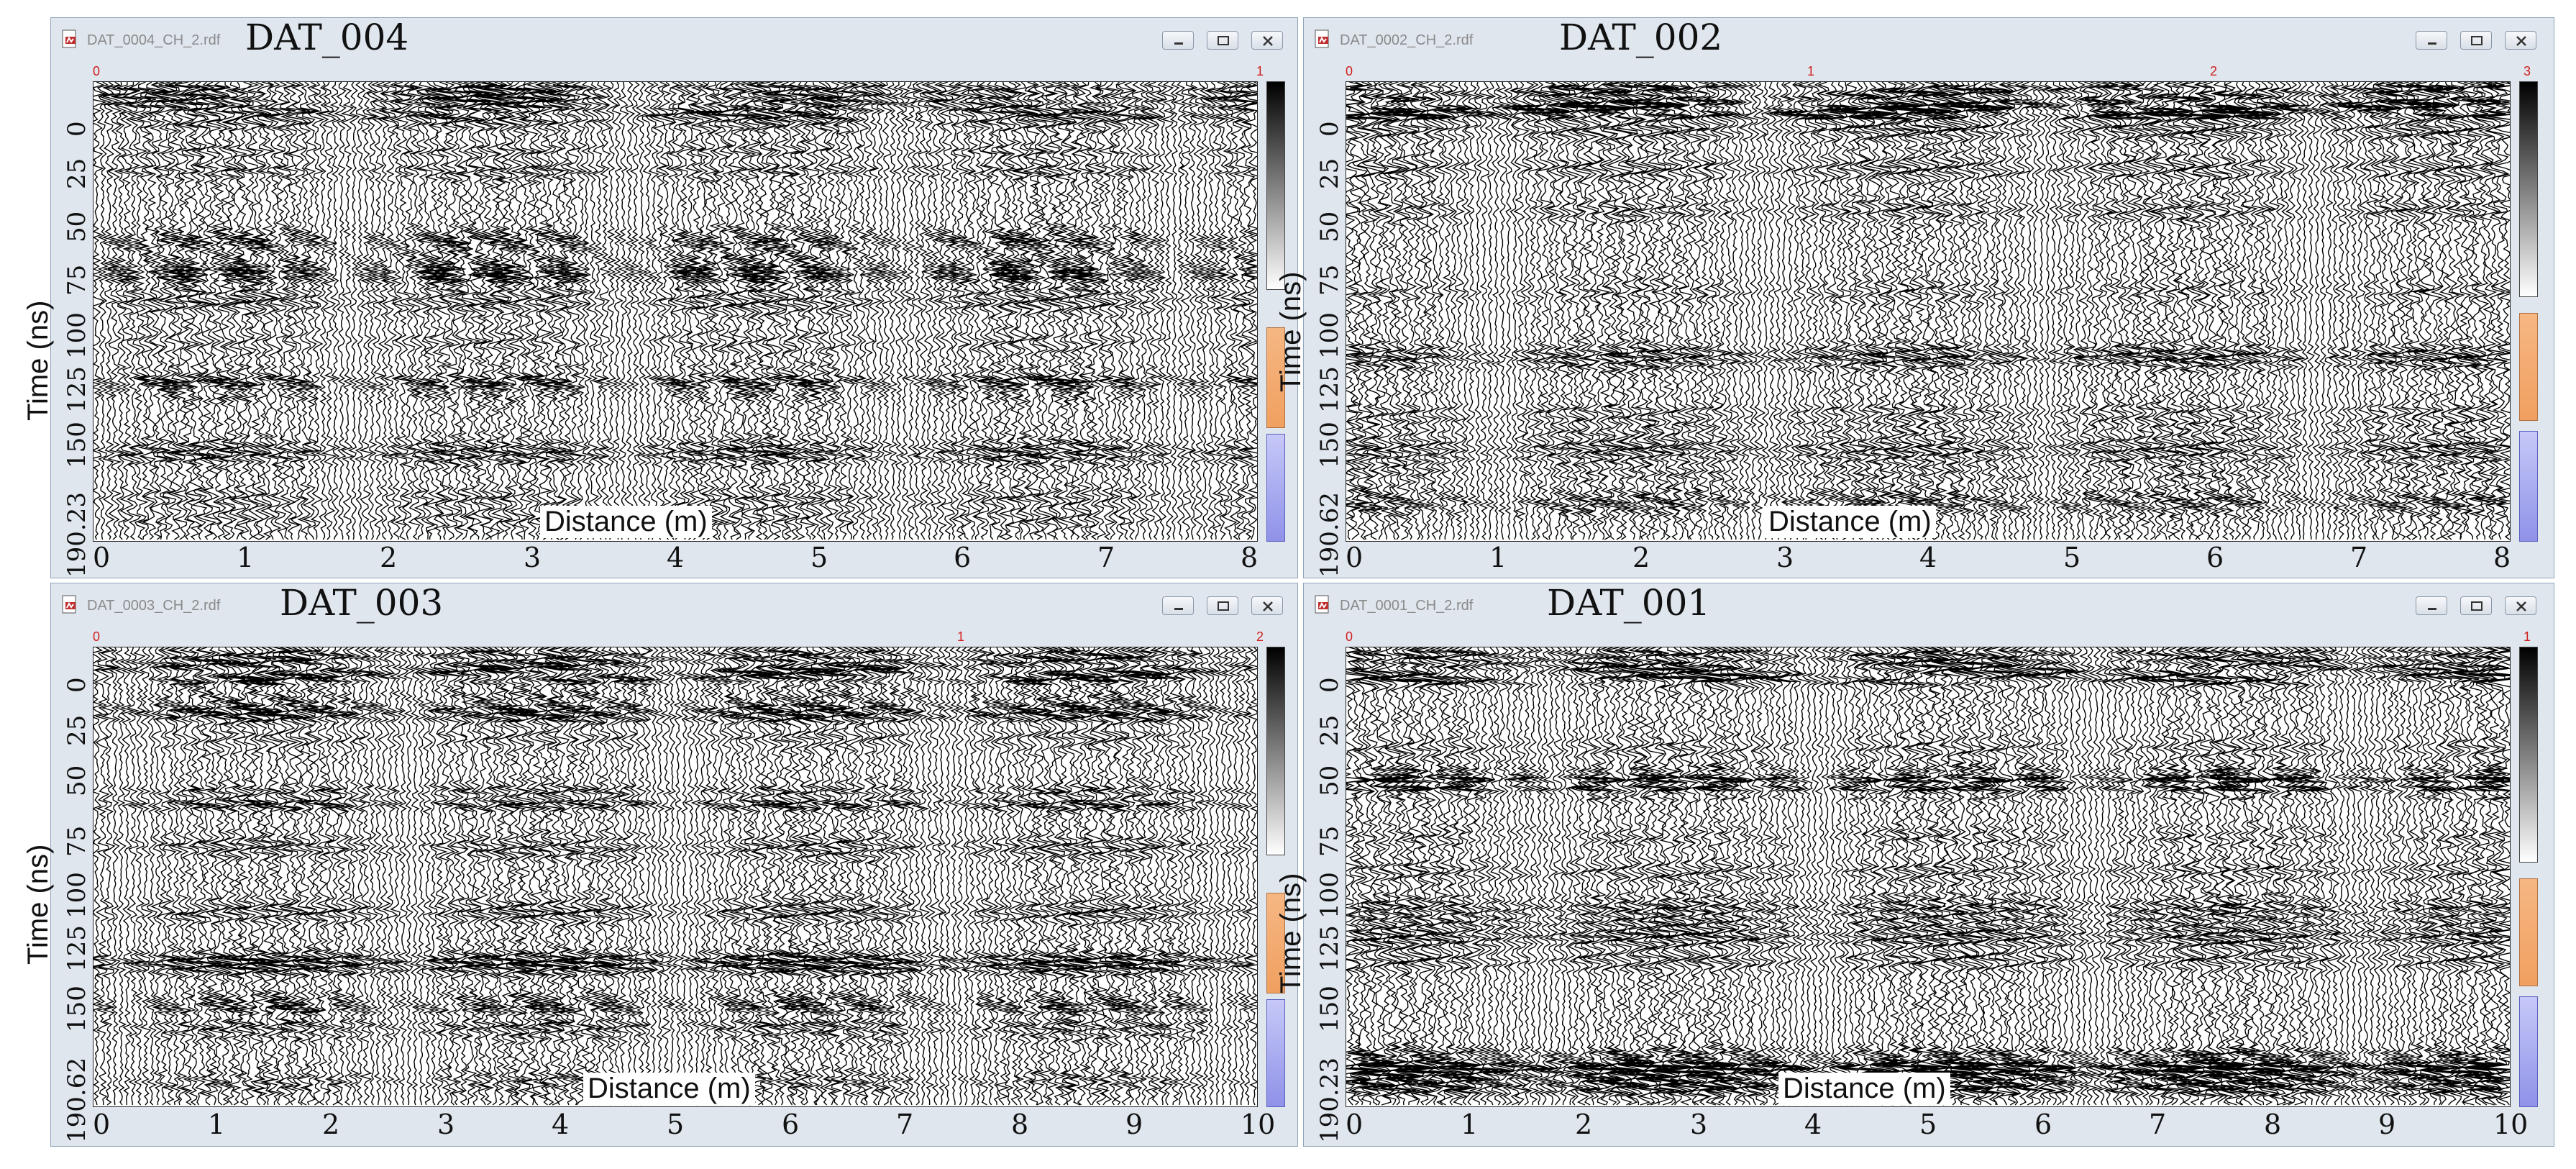  What do you see at coordinates (674, 604) in the screenshot?
I see `title-bar: DAT_0003_CH_2.rdf DAT_003` at bounding box center [674, 604].